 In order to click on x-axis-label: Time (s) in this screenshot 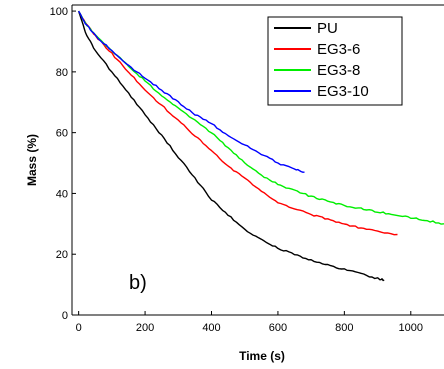, I will do `click(262, 356)`.